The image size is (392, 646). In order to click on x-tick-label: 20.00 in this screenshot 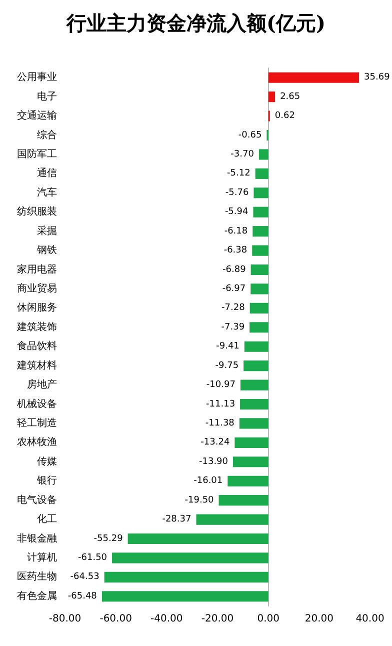, I will do `click(319, 619)`.